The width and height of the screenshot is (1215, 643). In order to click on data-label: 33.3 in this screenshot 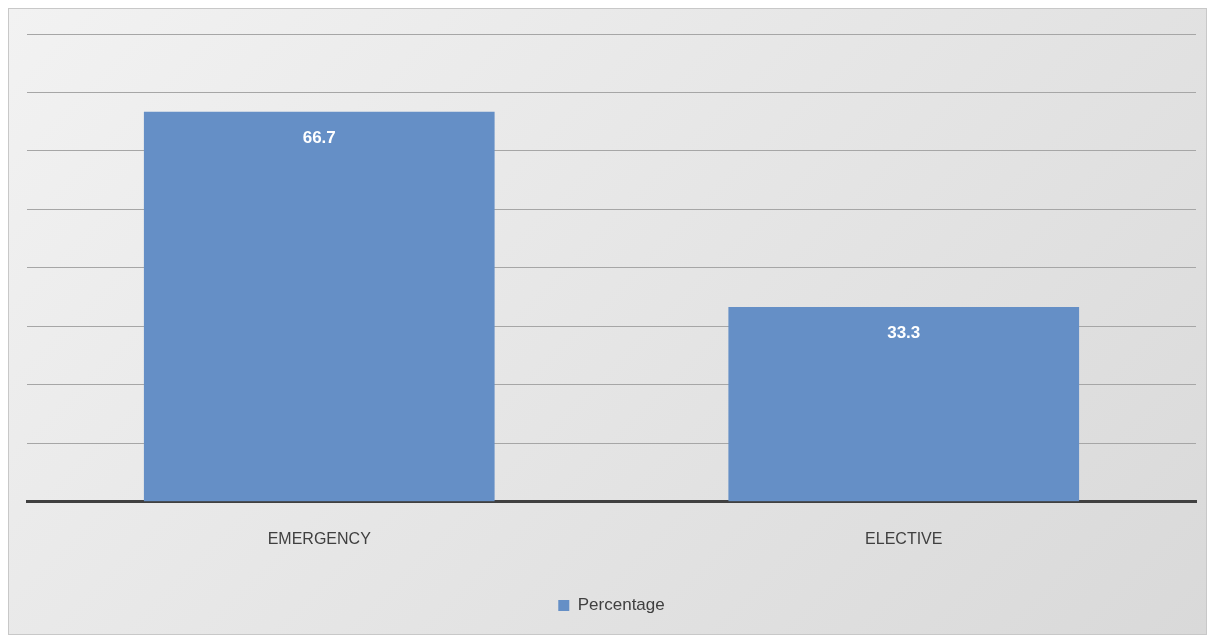, I will do `click(904, 333)`.